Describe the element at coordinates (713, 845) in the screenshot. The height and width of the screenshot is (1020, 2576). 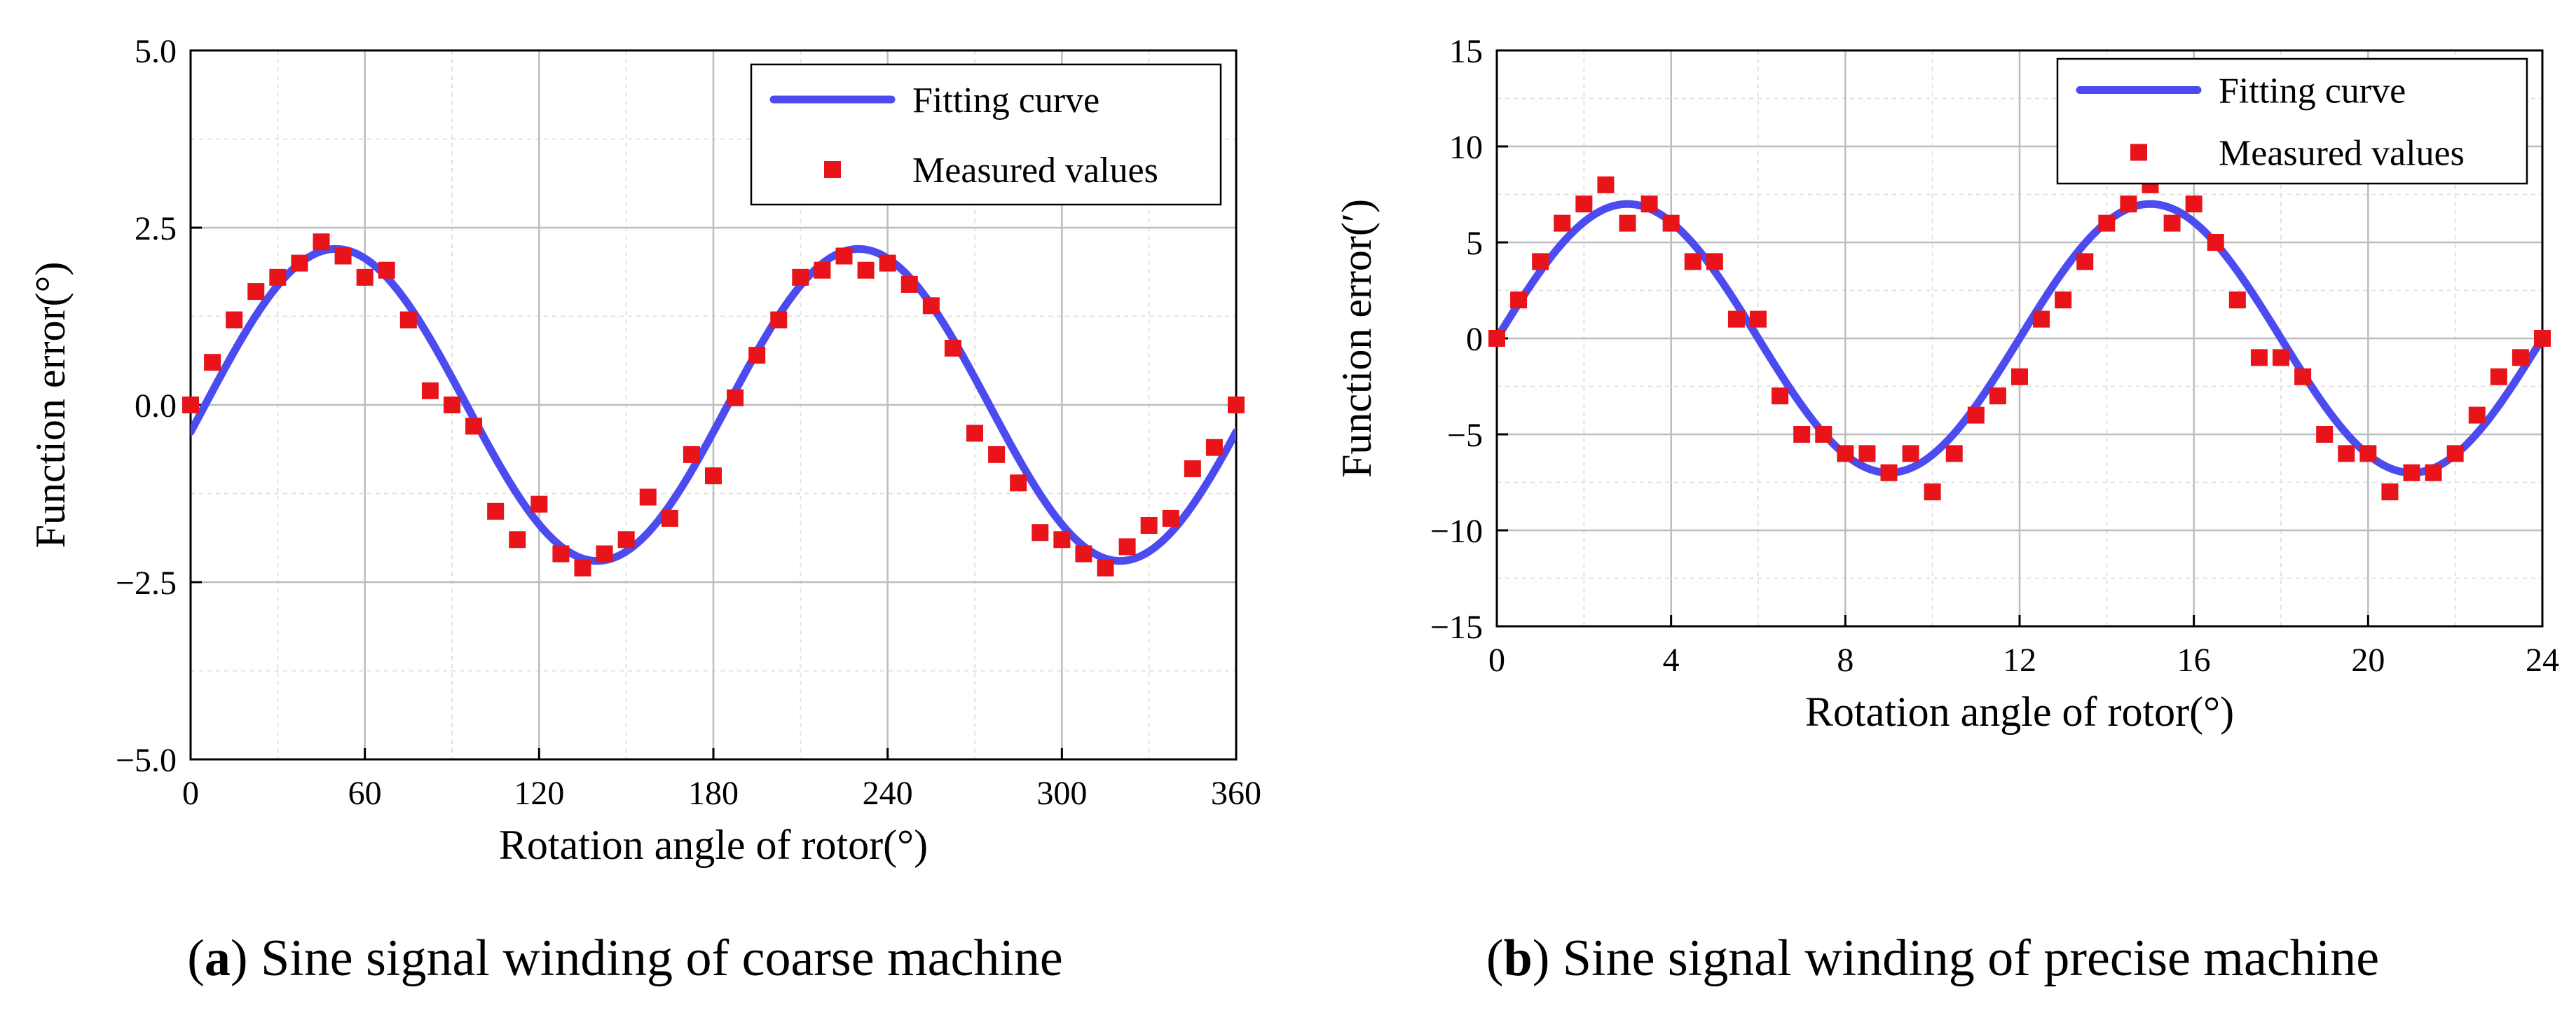
I see `x-axis-label: Rotation angle of rotor(°)` at that location.